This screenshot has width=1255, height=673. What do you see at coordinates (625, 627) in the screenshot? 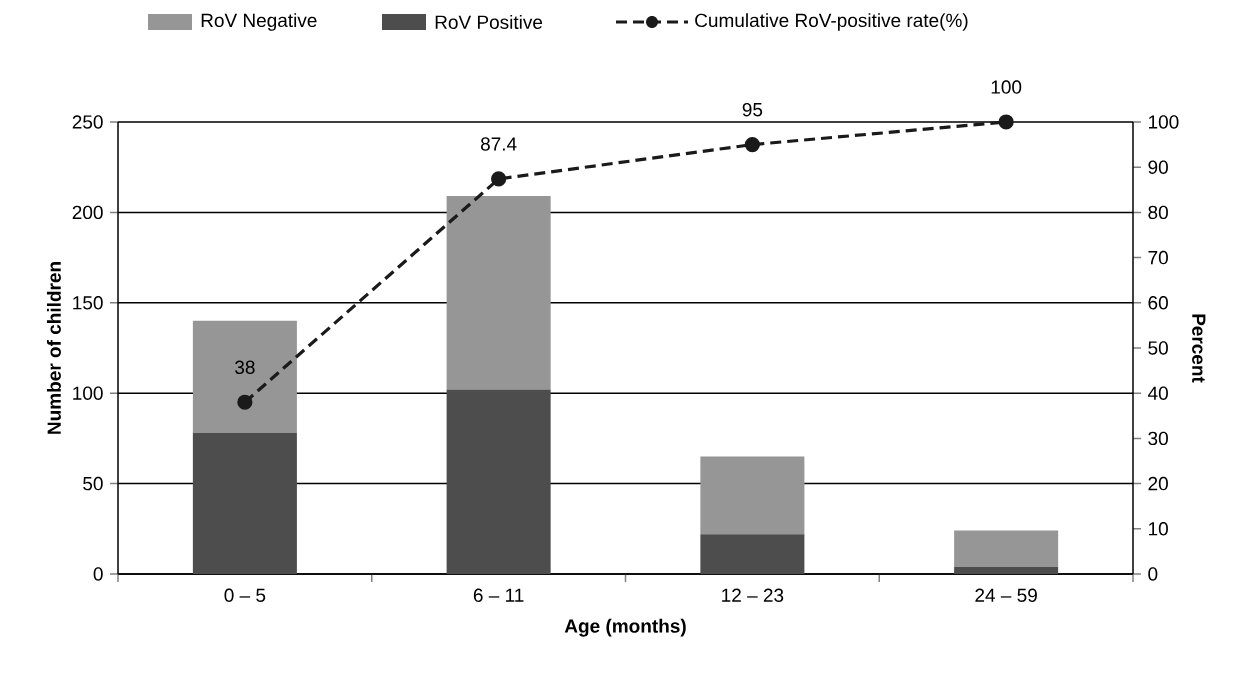
I see `x-axis-title: Age (months)` at bounding box center [625, 627].